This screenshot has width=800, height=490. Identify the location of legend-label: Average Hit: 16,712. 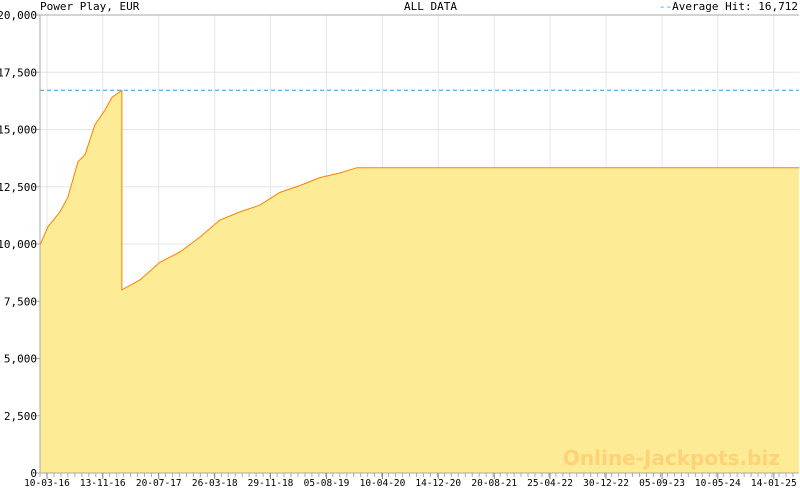
(735, 6).